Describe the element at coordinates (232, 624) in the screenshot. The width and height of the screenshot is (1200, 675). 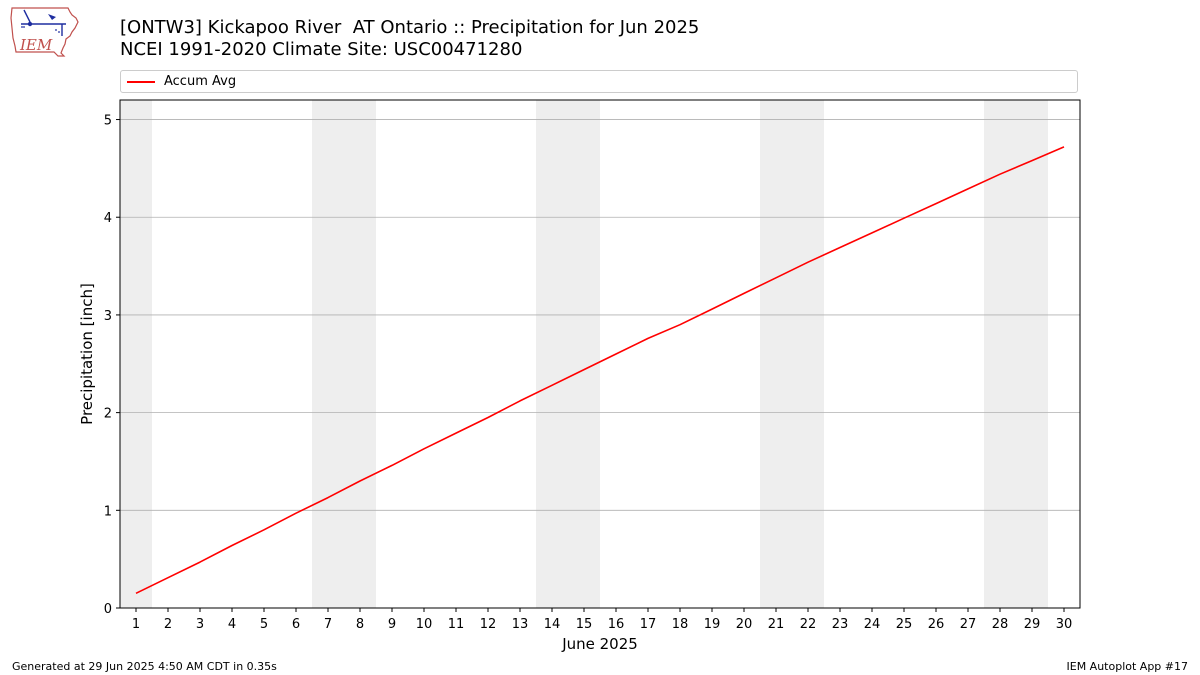
I see `x-tick-label-4: 4` at that location.